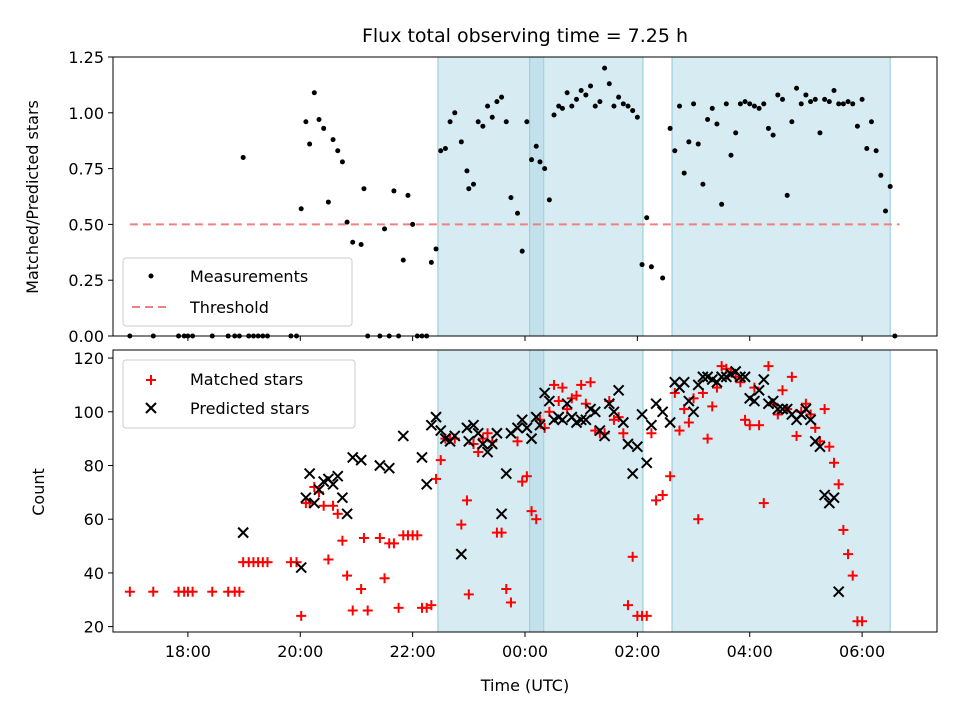 The height and width of the screenshot is (720, 960). Describe the element at coordinates (413, 651) in the screenshot. I see `xtick-label-2: 22:00` at that location.